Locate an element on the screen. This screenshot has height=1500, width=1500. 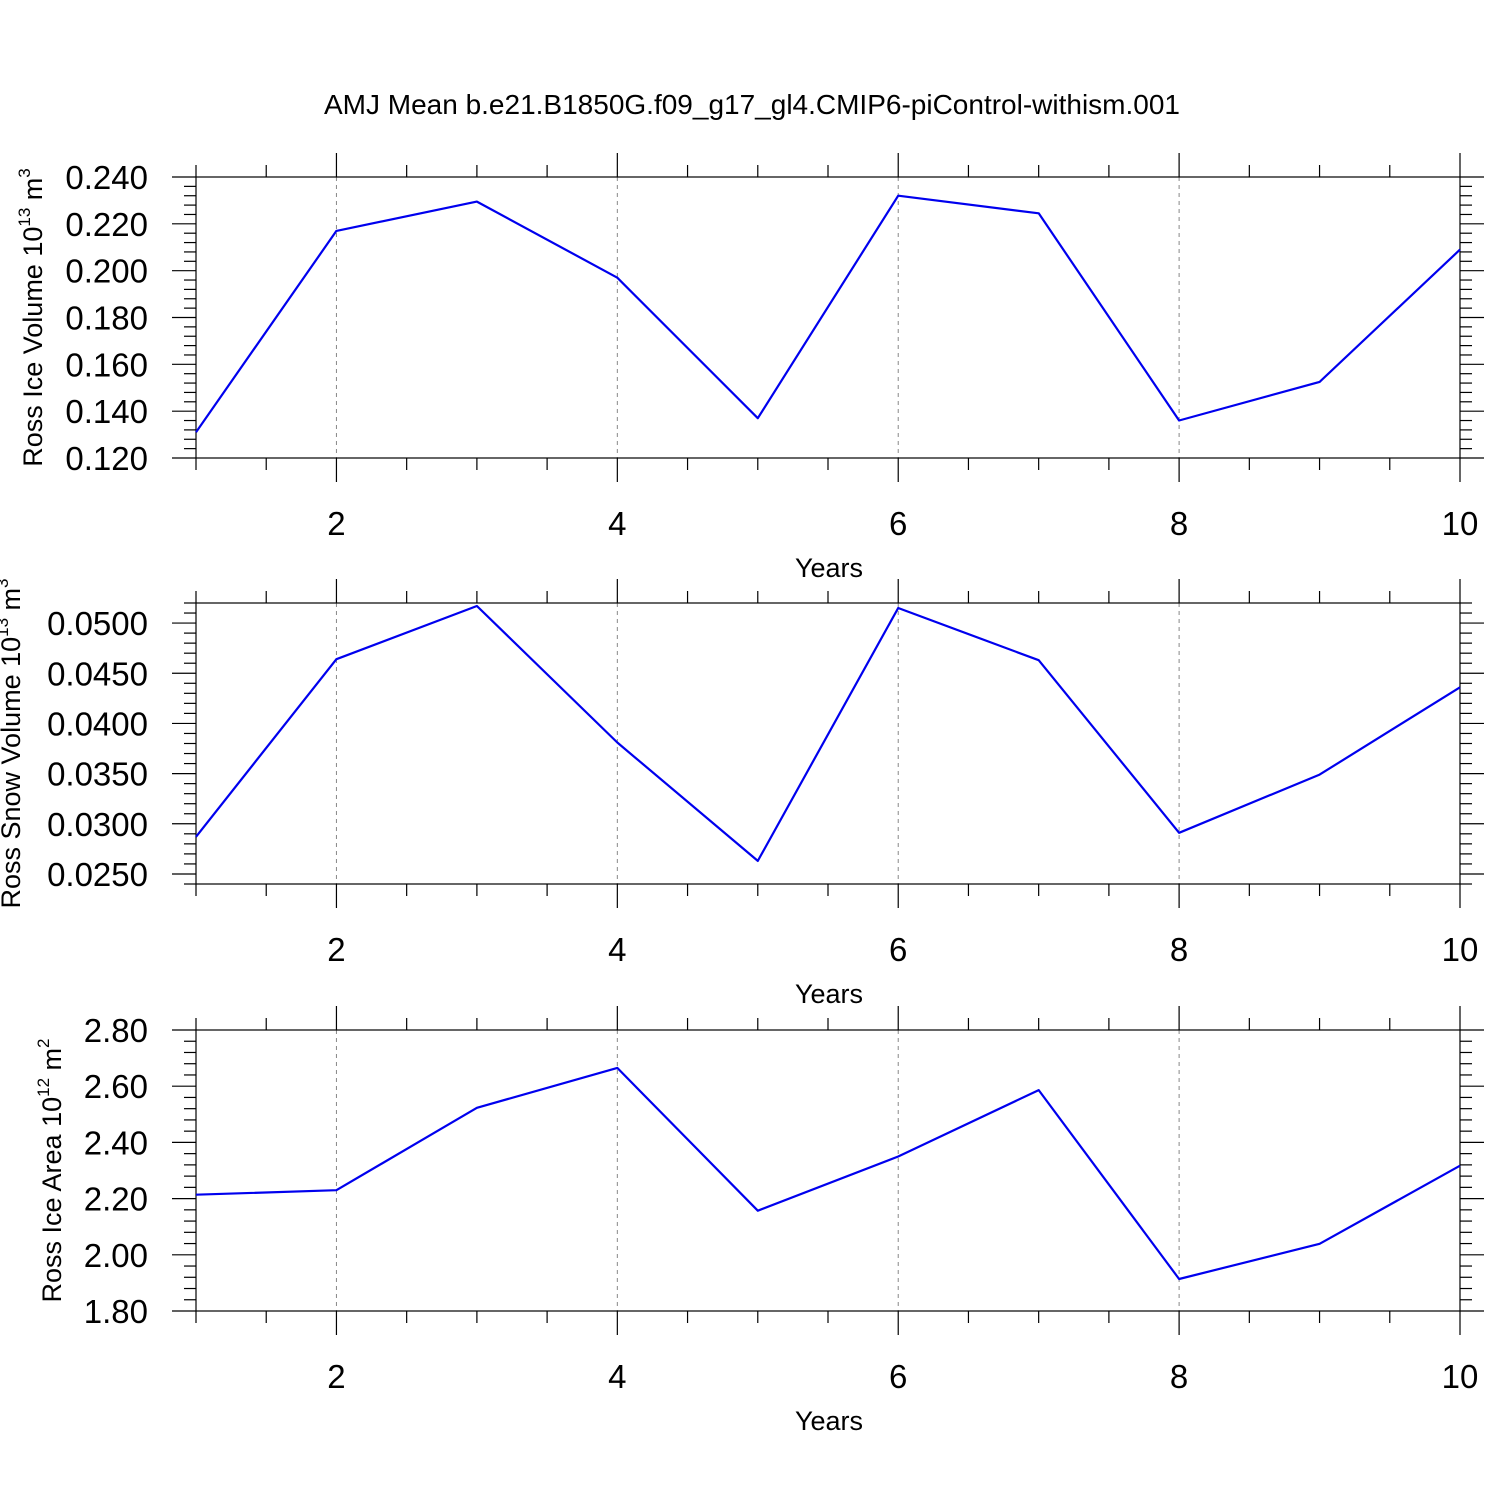
y-tick-label: 0.120 is located at coordinates (106, 458).